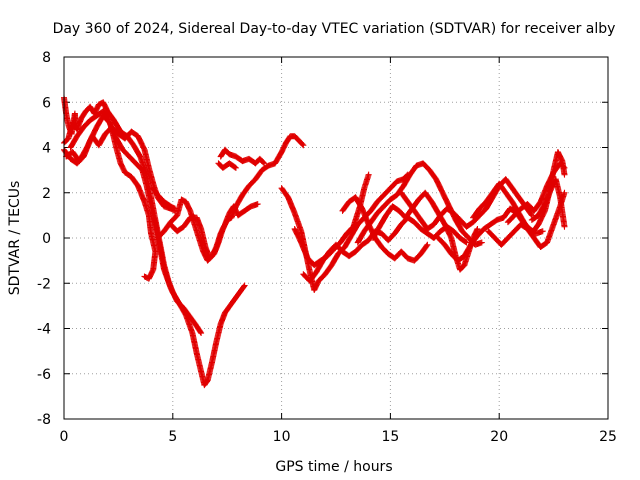  What do you see at coordinates (46, 103) in the screenshot?
I see `y-tick-label: 6` at bounding box center [46, 103].